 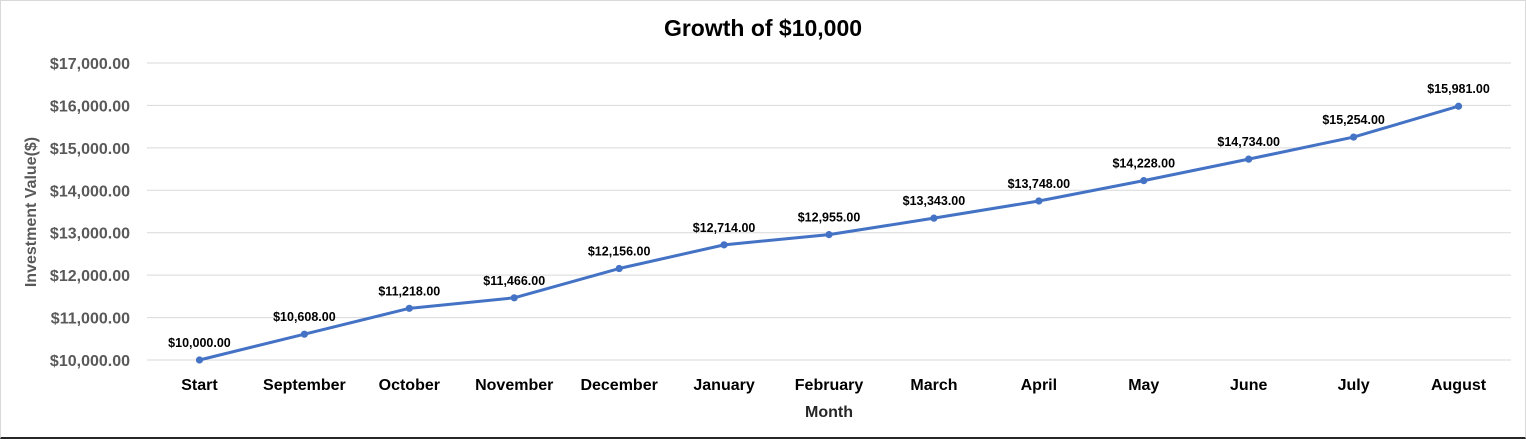 What do you see at coordinates (1353, 120) in the screenshot?
I see `data-label: $15,254.00` at bounding box center [1353, 120].